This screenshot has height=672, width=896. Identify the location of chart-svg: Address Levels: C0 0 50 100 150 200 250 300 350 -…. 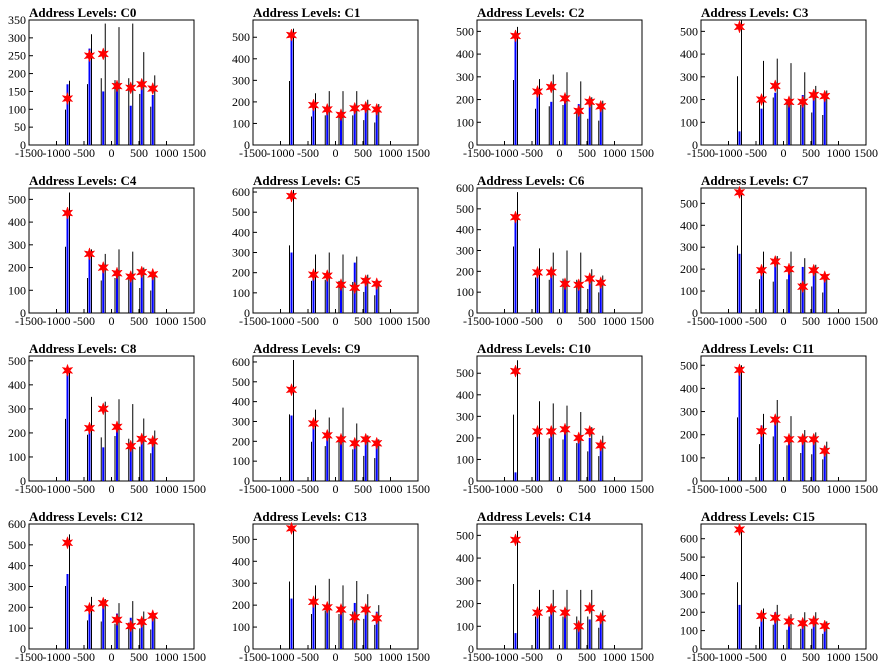
(107, 82).